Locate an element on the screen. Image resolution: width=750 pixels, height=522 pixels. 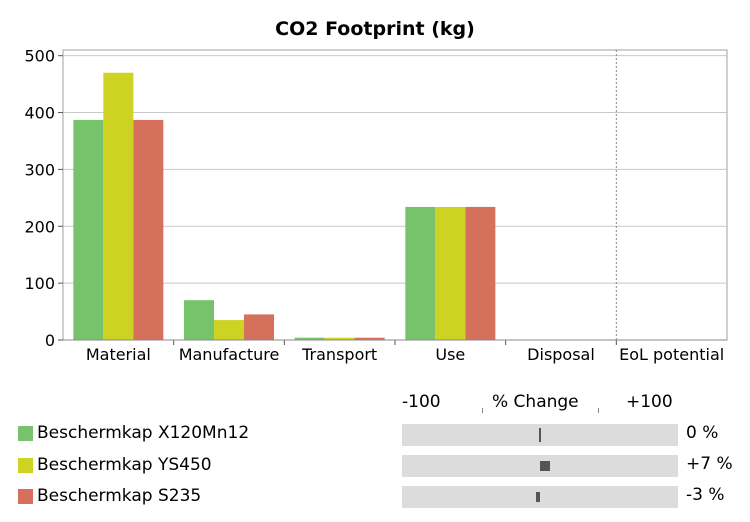
change-bar-s235 is located at coordinates (540, 497).